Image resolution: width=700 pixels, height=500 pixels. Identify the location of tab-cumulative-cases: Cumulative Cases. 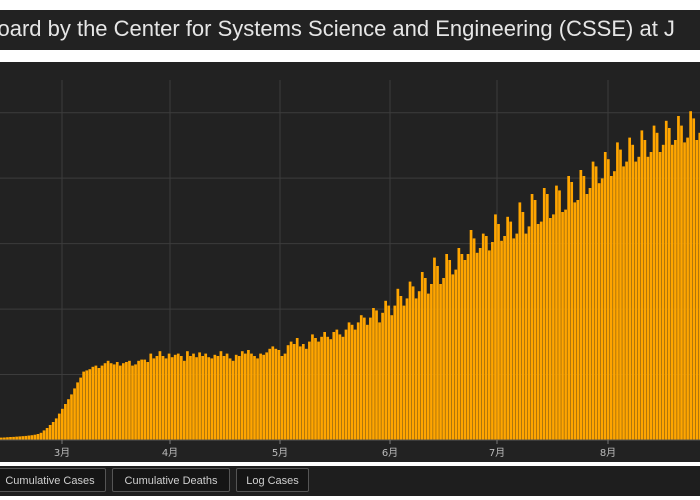
(53, 480).